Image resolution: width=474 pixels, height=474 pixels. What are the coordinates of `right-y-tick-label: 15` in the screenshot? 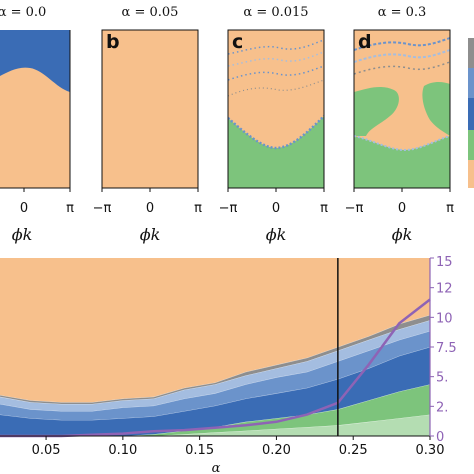 It's located at (444, 262).